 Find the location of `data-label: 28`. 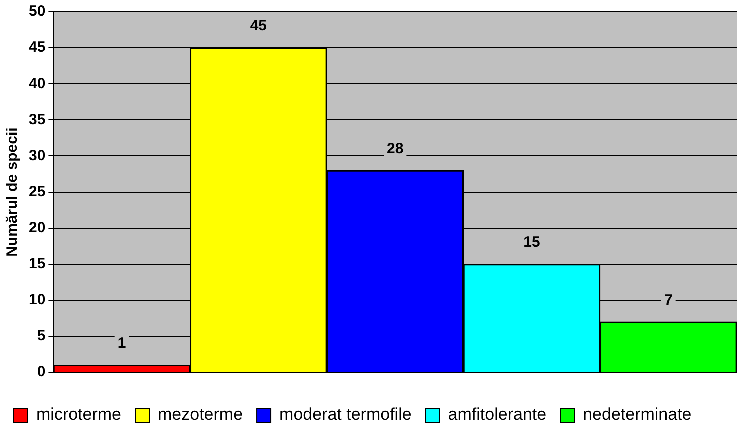

data-label: 28 is located at coordinates (395, 149).